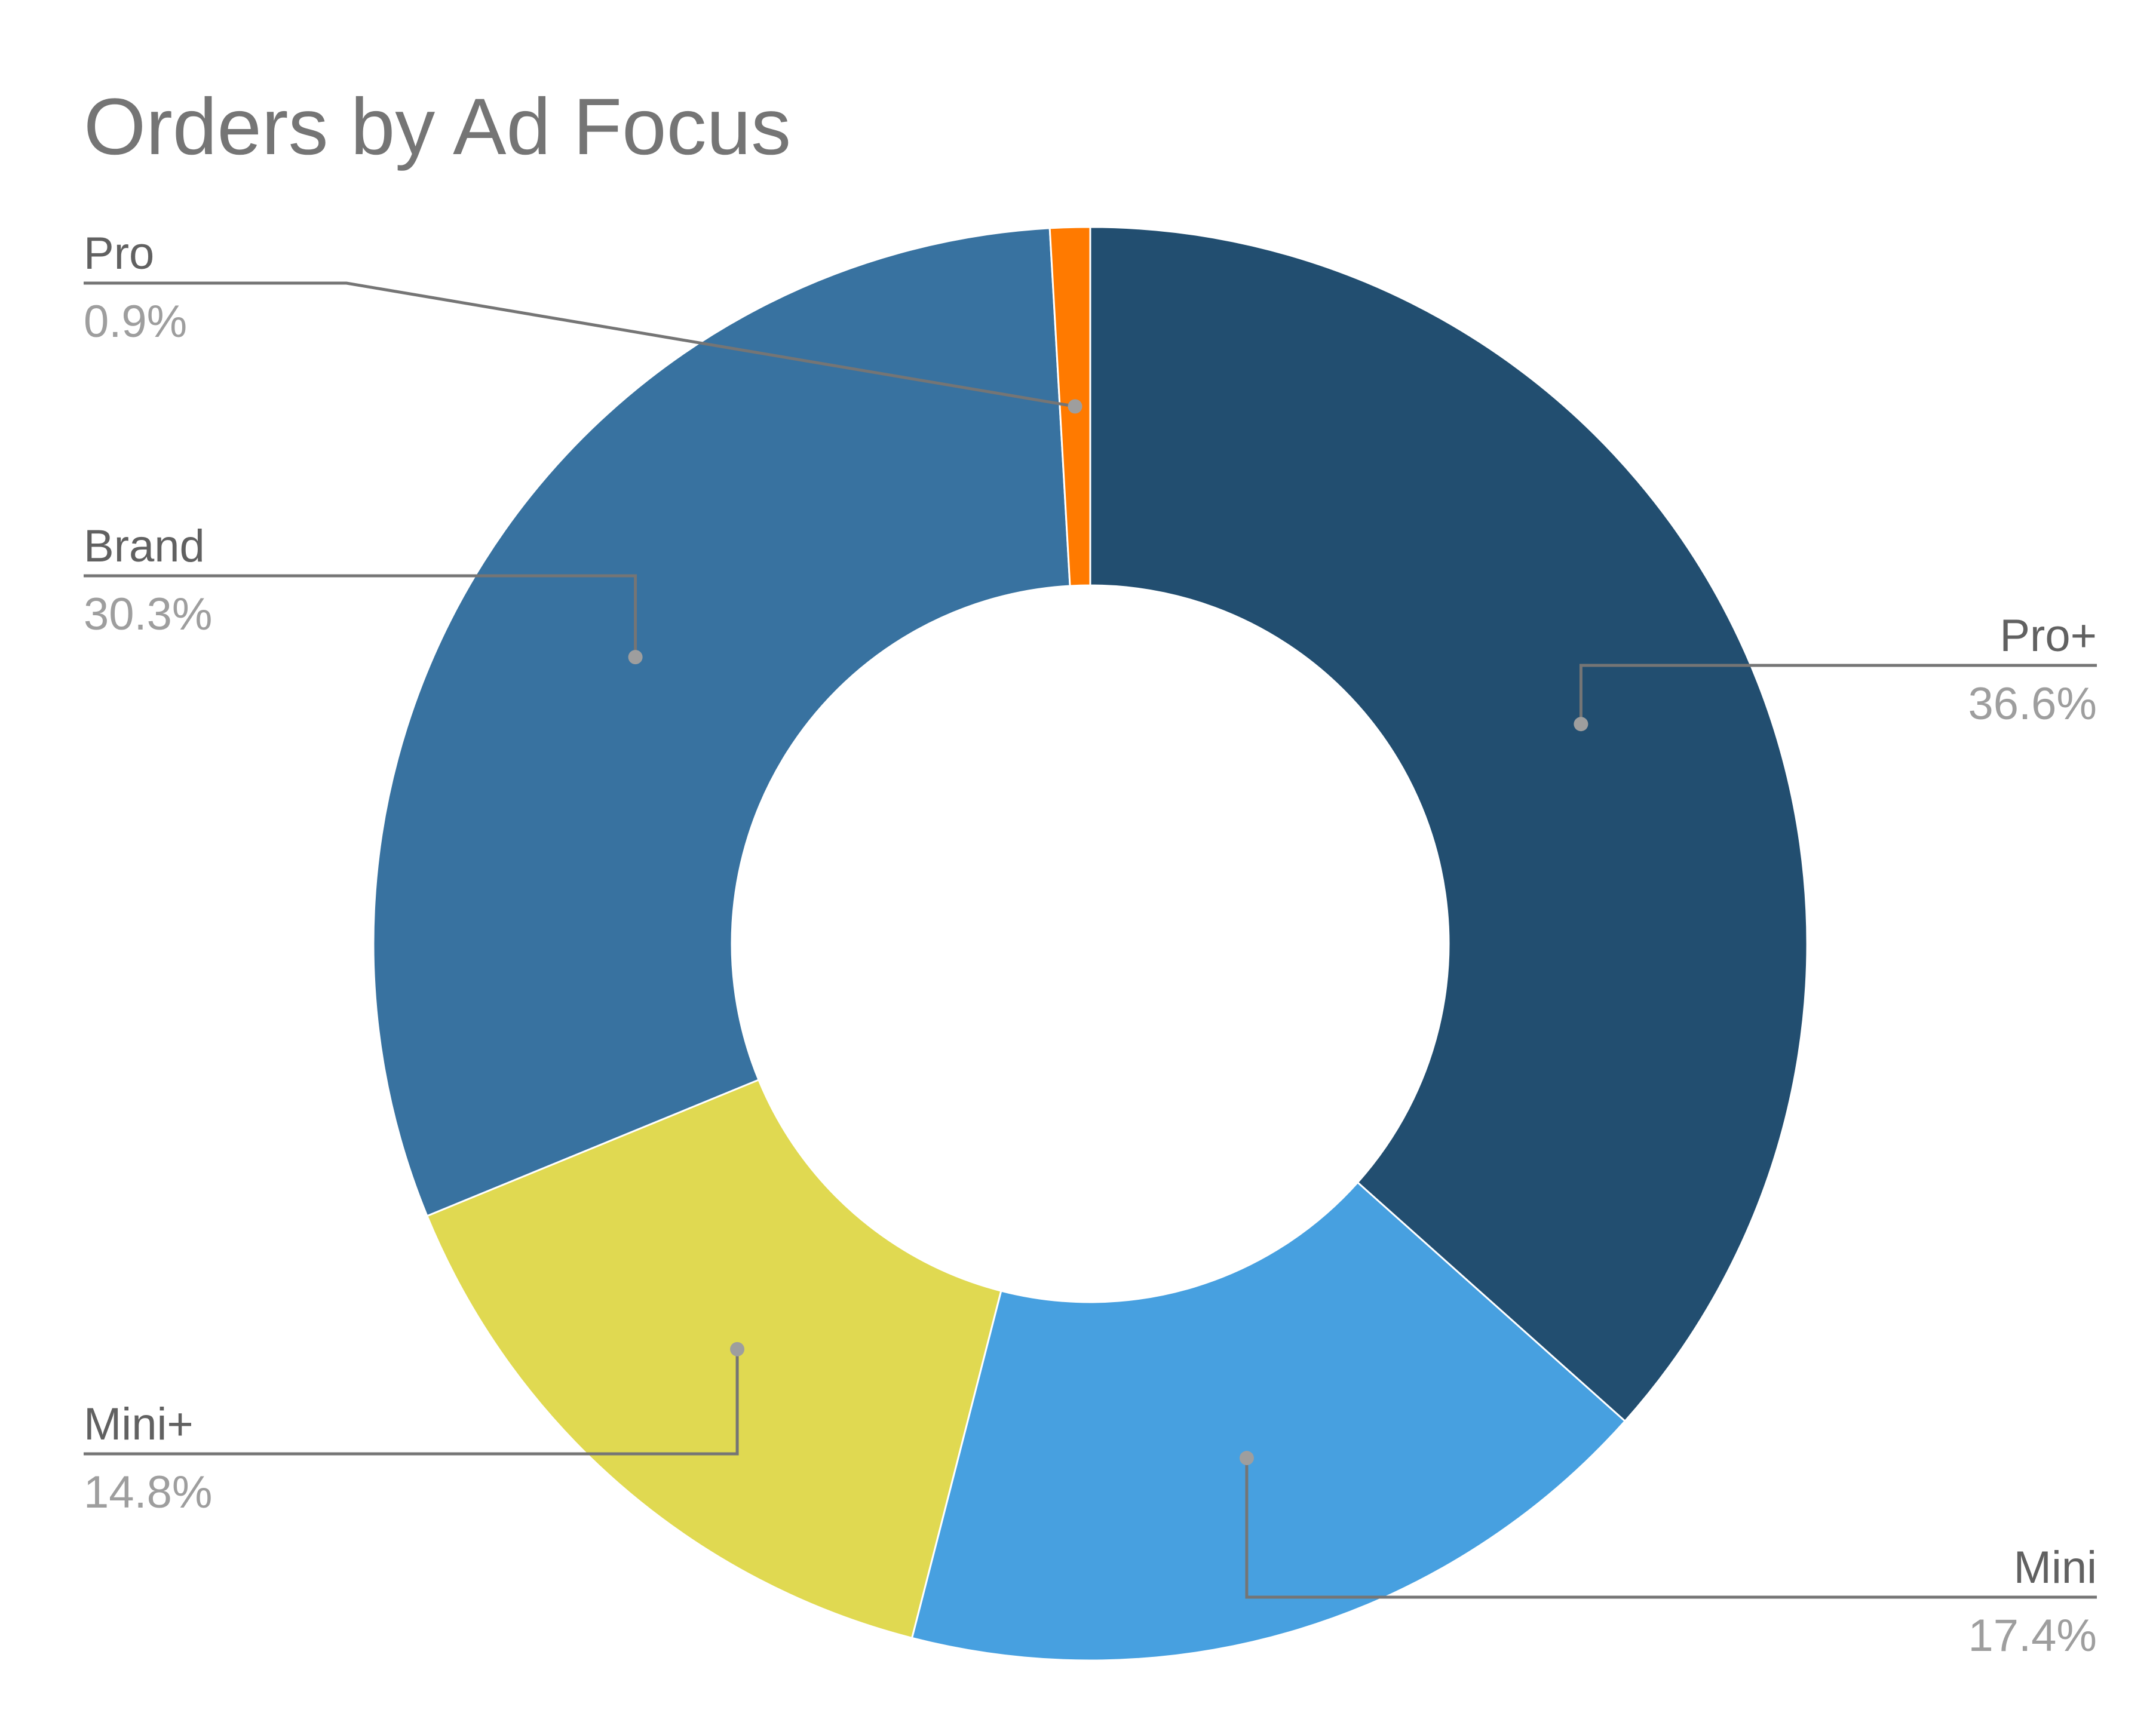 The width and height of the screenshot is (2156, 1725). What do you see at coordinates (144, 546) in the screenshot?
I see `slice-label-brand: Brand` at bounding box center [144, 546].